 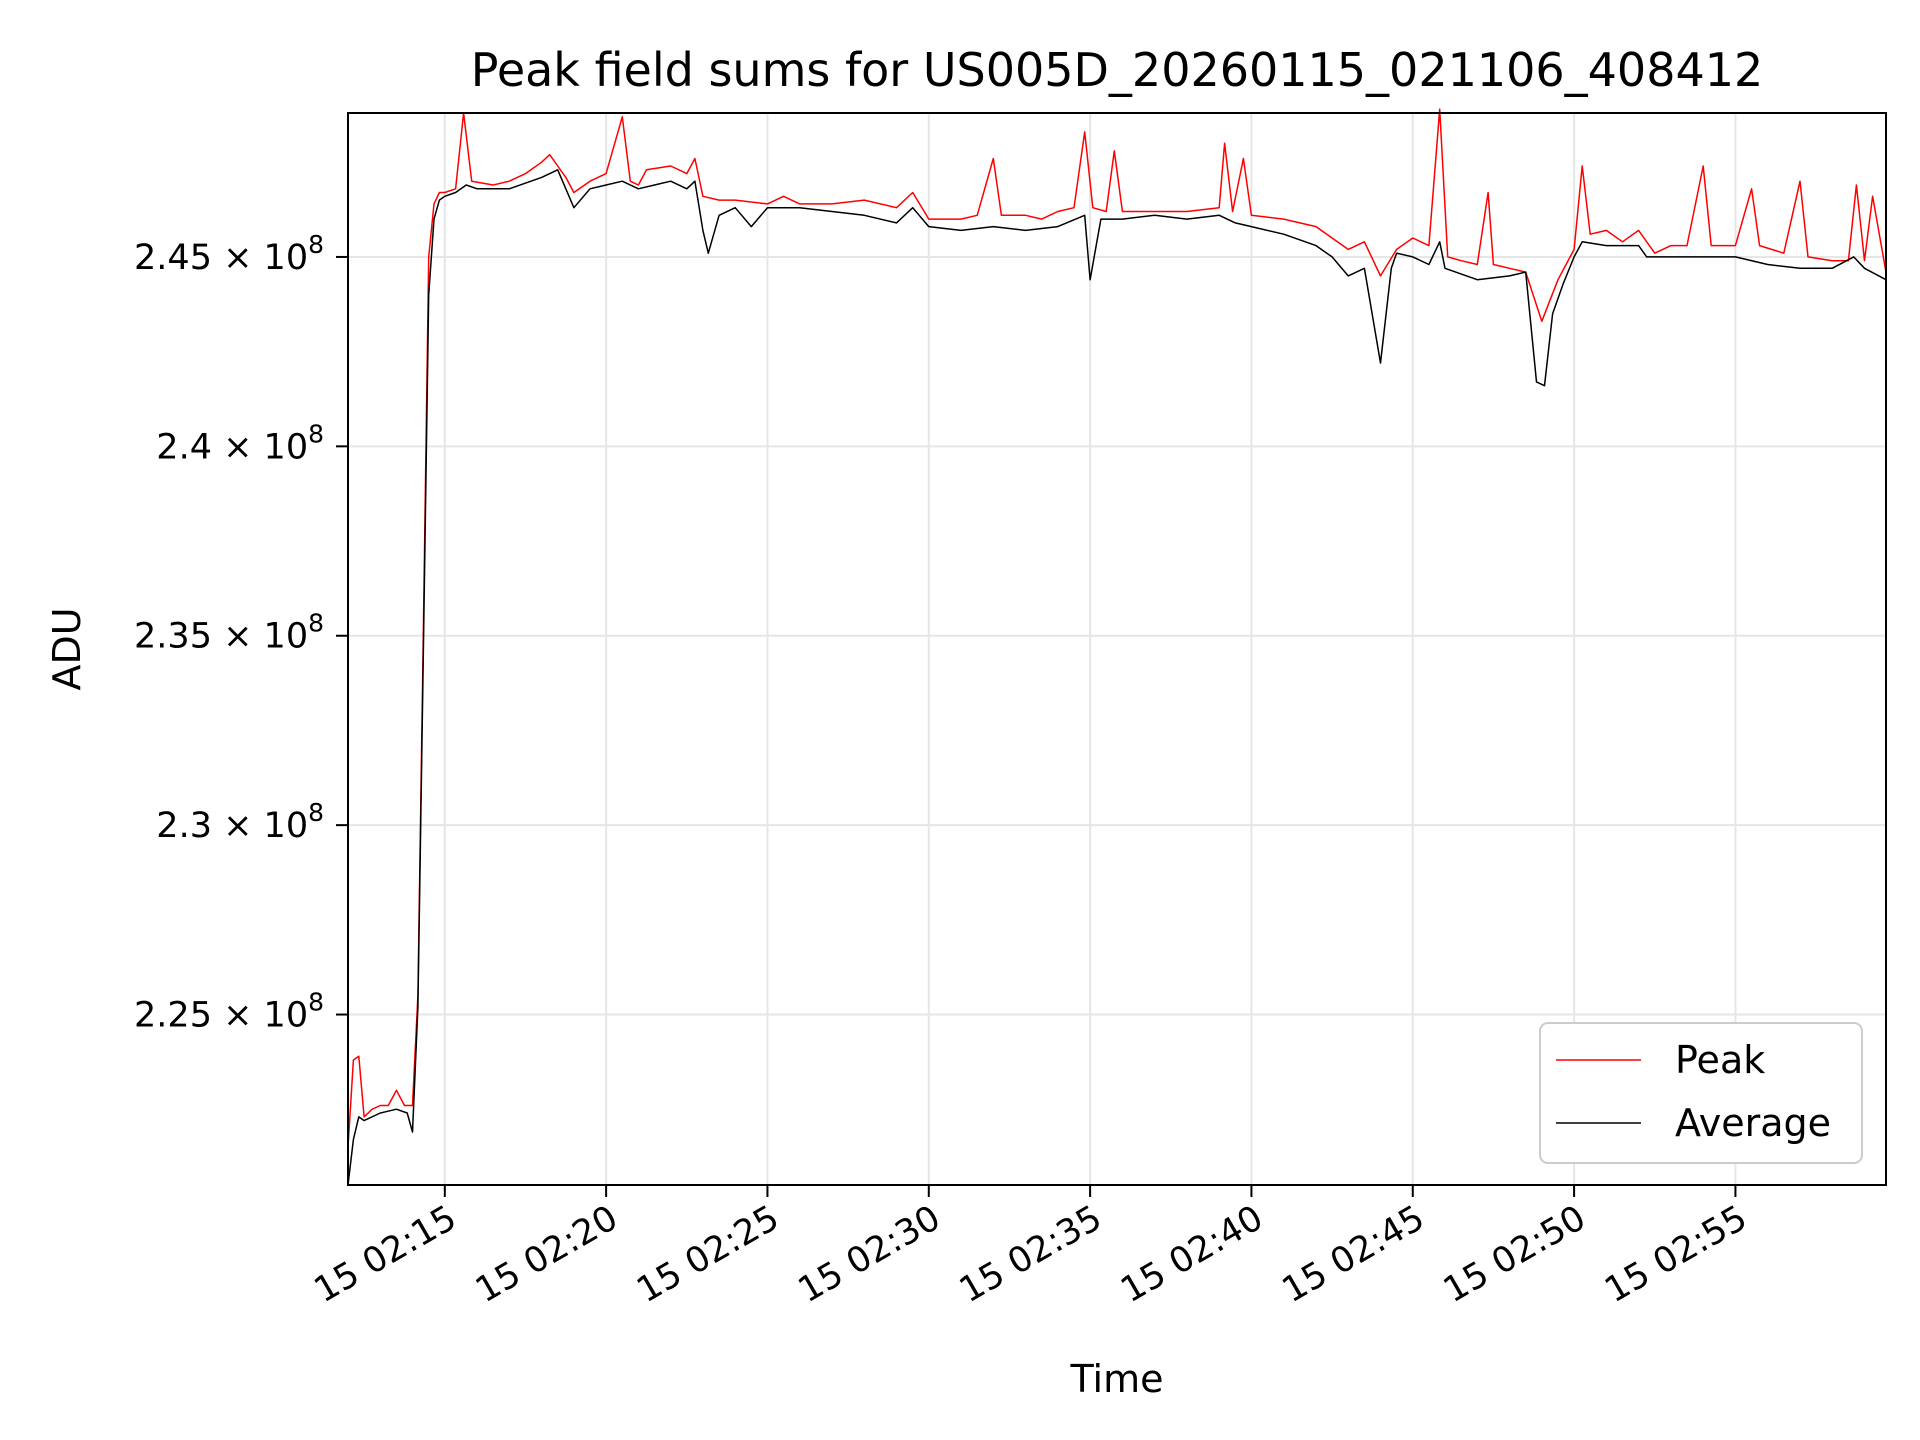 I want to click on y-tick-label: 2.45 × 10⁸, so click(x=229, y=254).